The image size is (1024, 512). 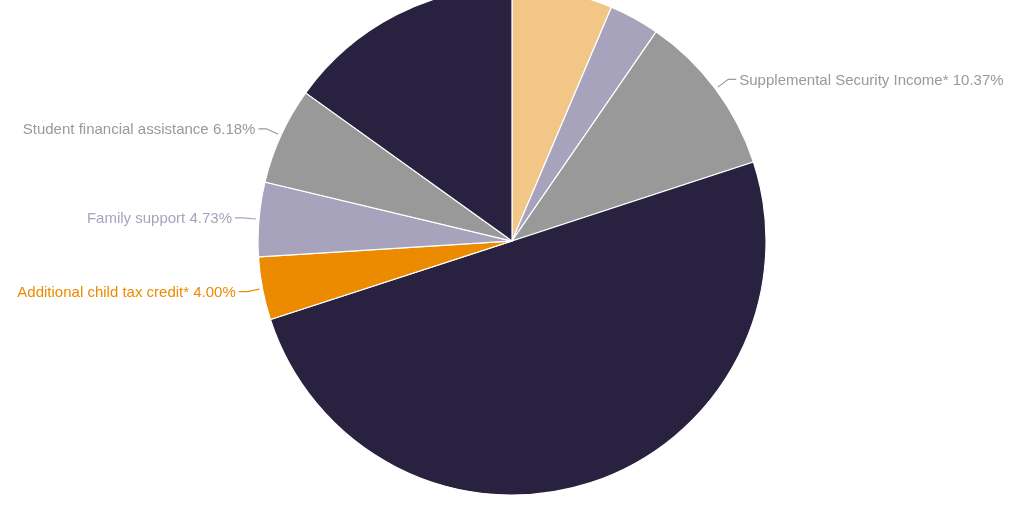 What do you see at coordinates (159, 218) in the screenshot?
I see `slice-label: Family support 4.73%` at bounding box center [159, 218].